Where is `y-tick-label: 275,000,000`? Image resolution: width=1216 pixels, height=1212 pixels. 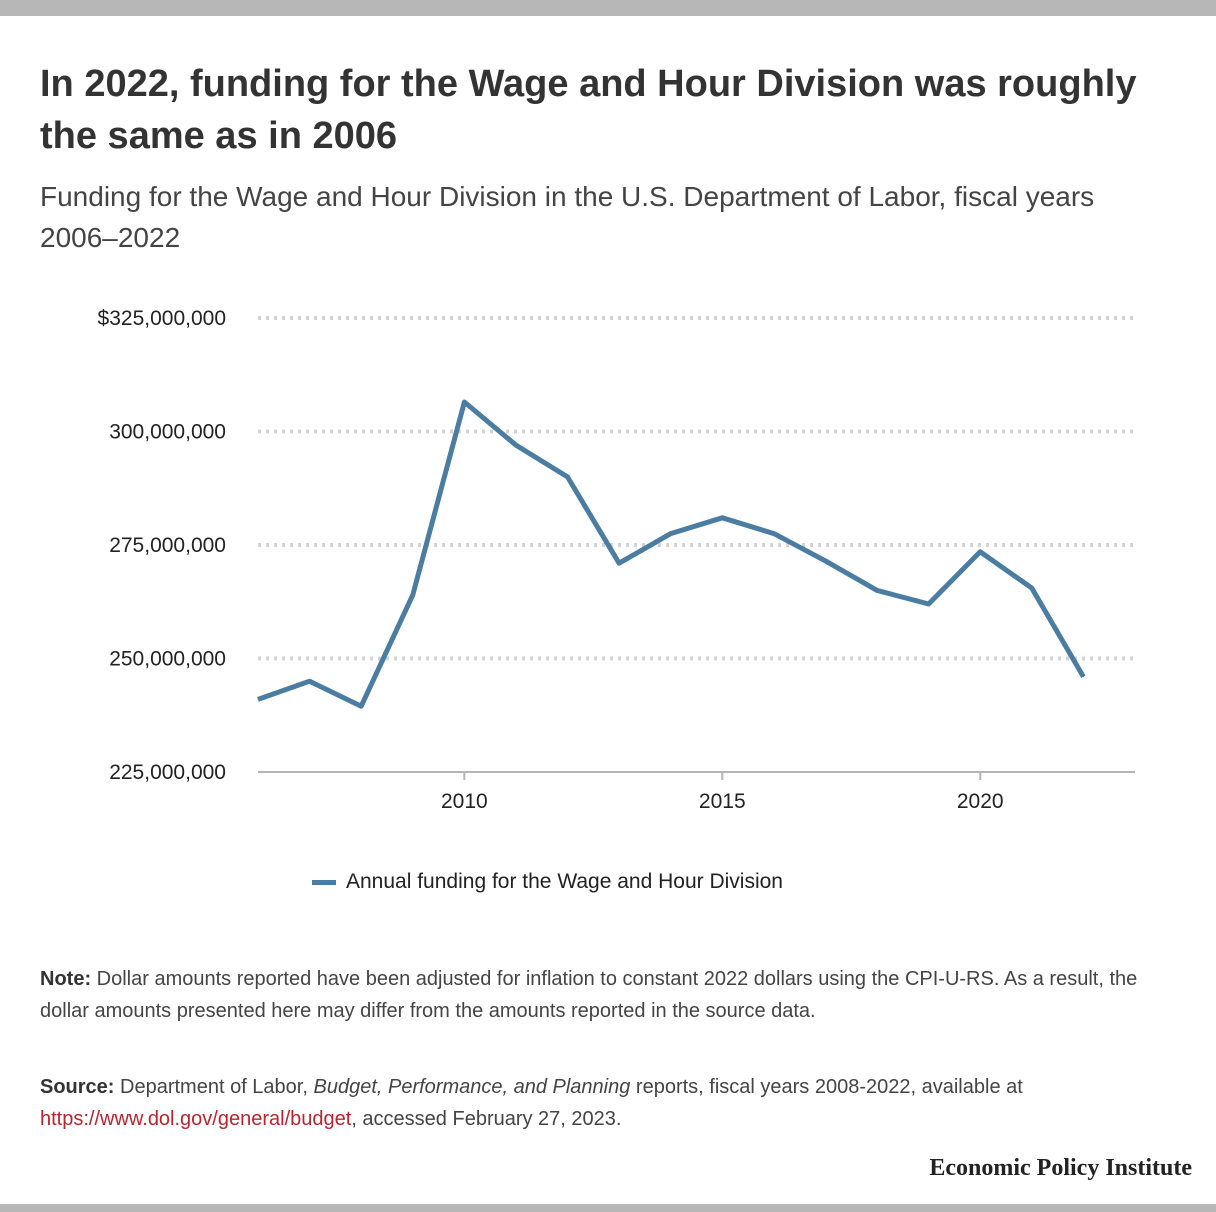 y-tick-label: 275,000,000 is located at coordinates (167, 545).